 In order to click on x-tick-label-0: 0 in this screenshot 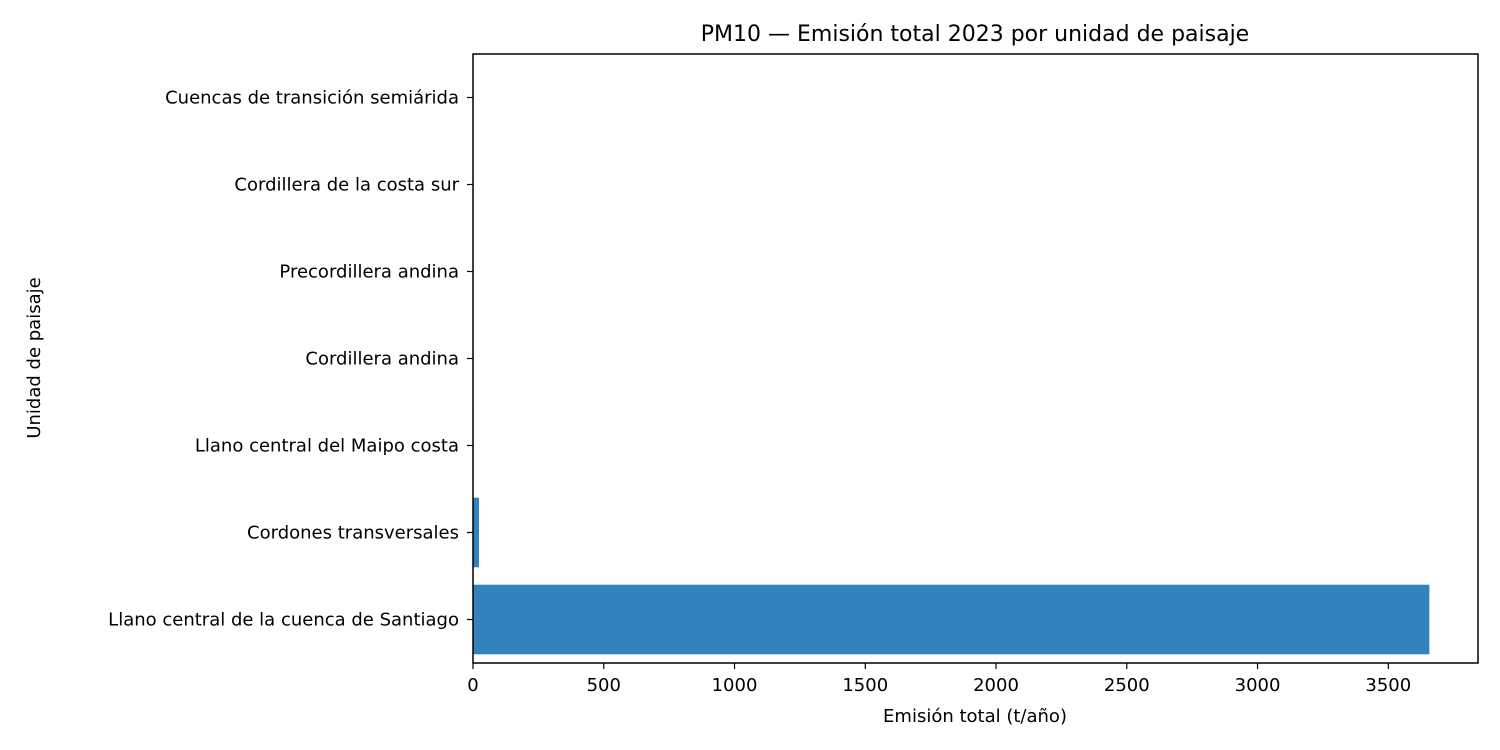, I will do `click(472, 685)`.